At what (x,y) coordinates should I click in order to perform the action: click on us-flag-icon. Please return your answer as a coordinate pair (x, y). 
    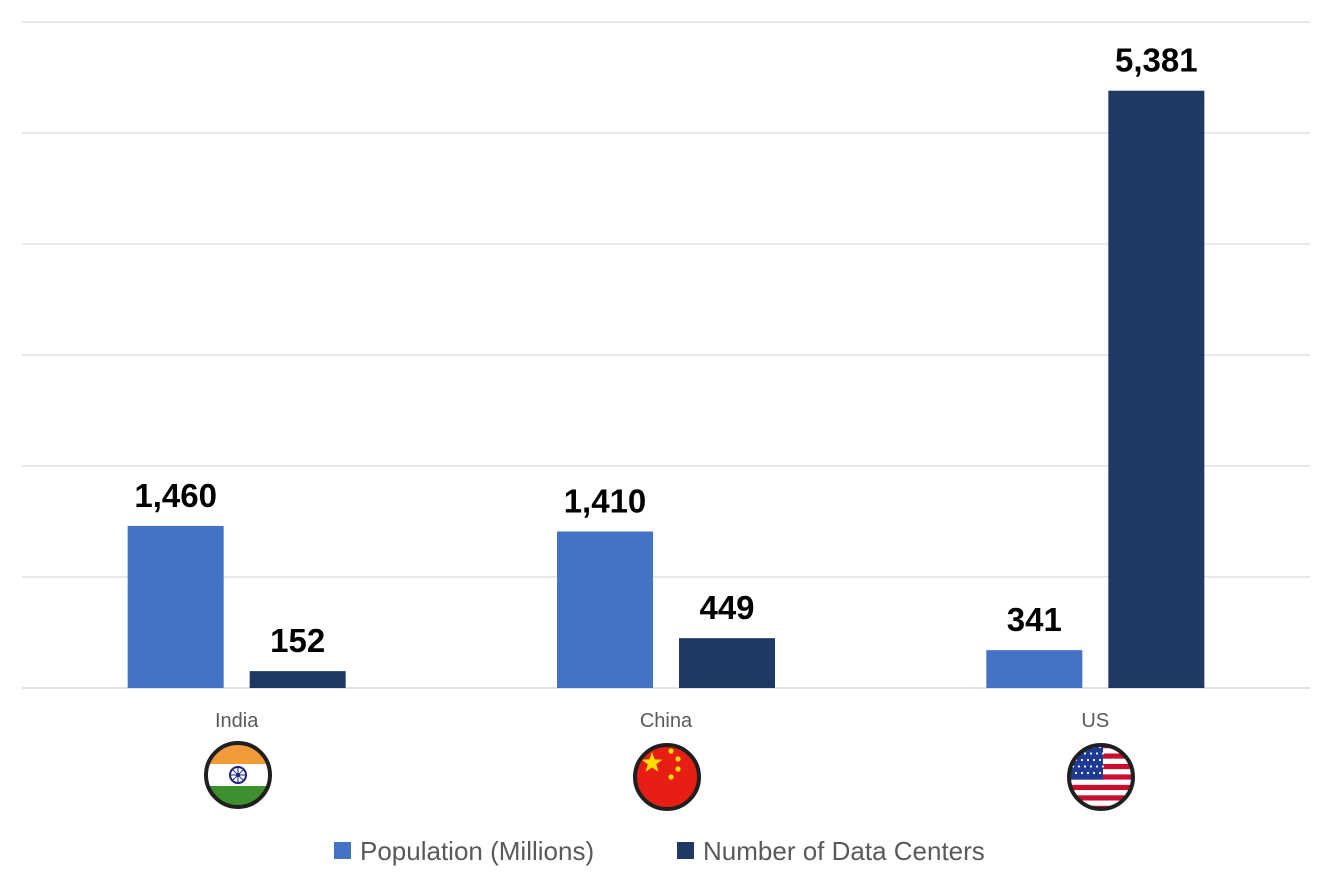
    Looking at the image, I should click on (1101, 777).